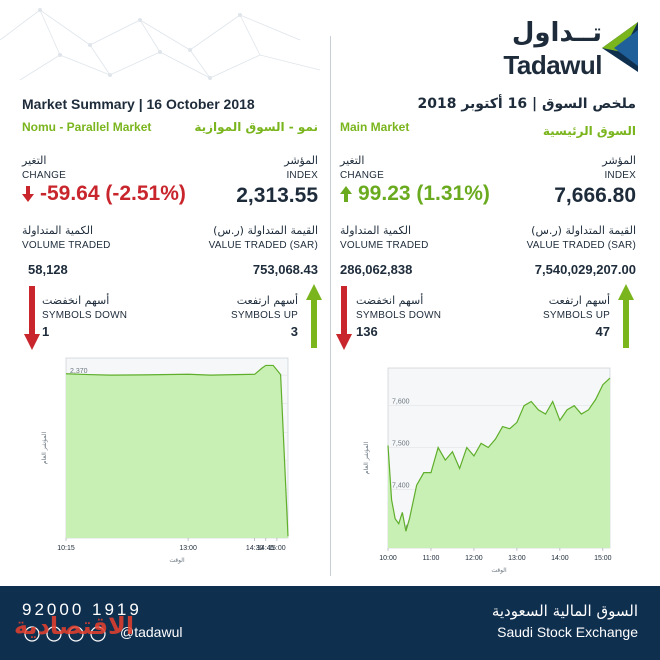 This screenshot has height=660, width=660. What do you see at coordinates (595, 195) in the screenshot?
I see `main-index-value: 7,666.80` at bounding box center [595, 195].